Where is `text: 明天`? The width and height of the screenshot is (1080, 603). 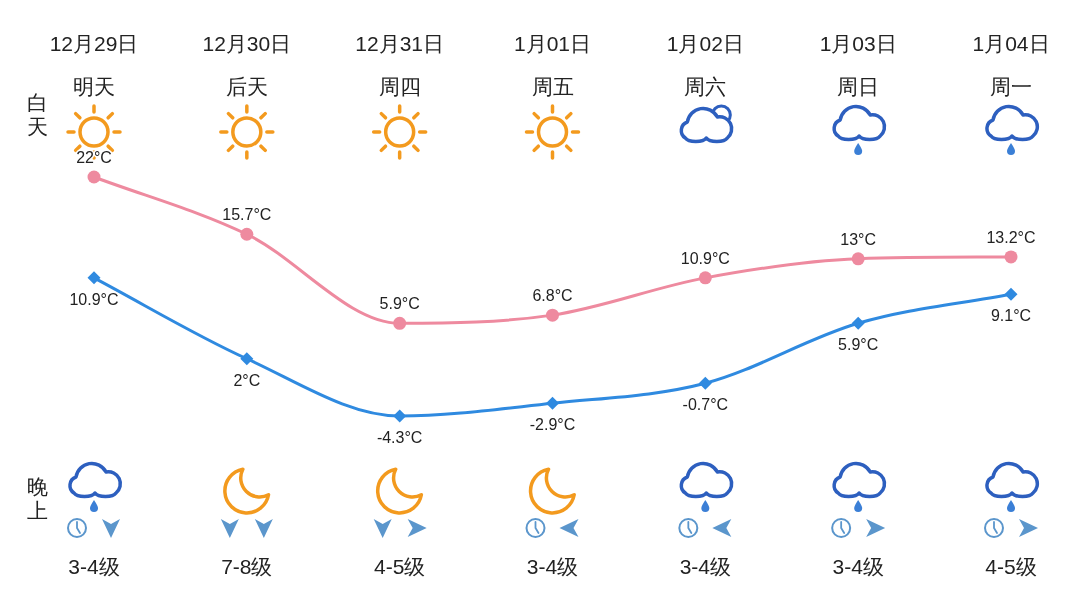
text: 明天 is located at coordinates (94, 86).